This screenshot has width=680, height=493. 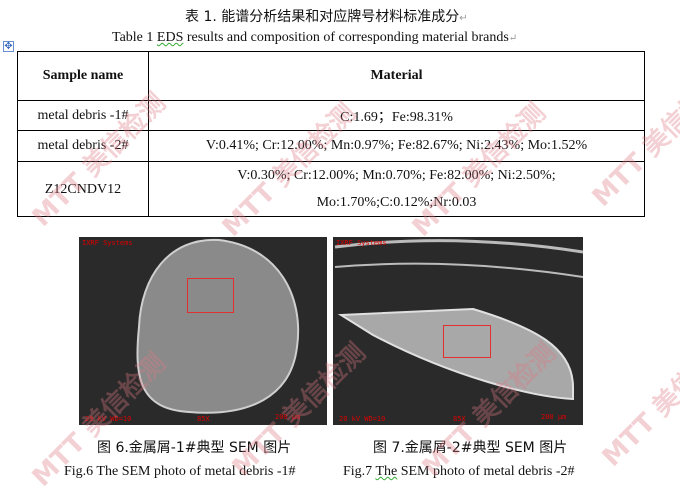 I want to click on watermark: MTT 美信检测, so click(x=638, y=400).